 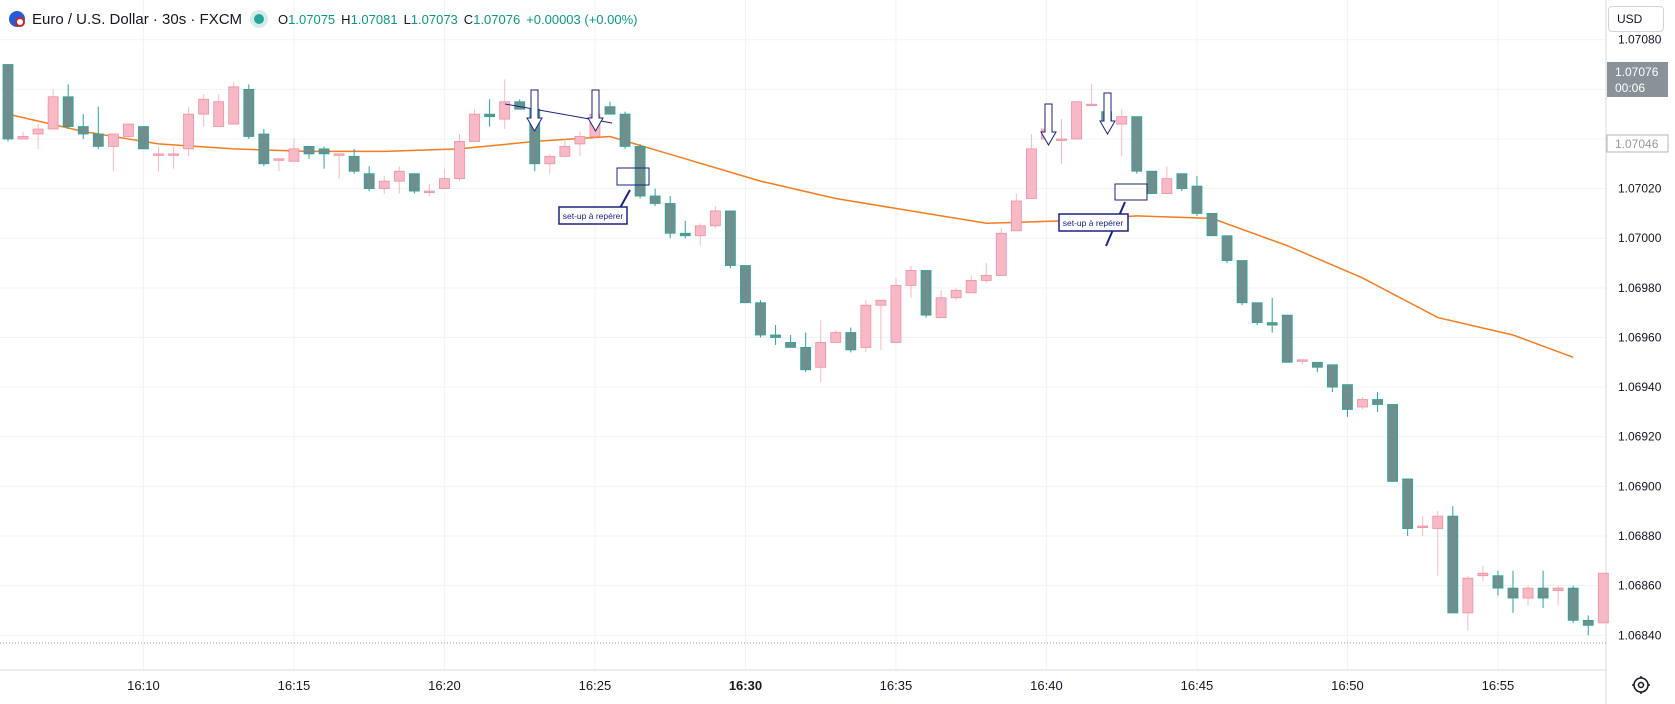 What do you see at coordinates (1641, 685) in the screenshot?
I see `gear-icon` at bounding box center [1641, 685].